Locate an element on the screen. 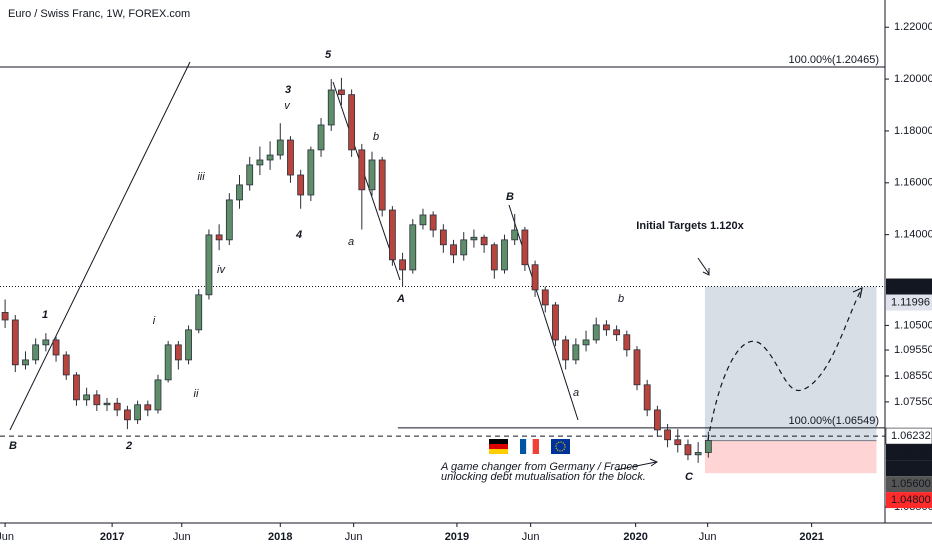  wave-label: a is located at coordinates (351, 242).